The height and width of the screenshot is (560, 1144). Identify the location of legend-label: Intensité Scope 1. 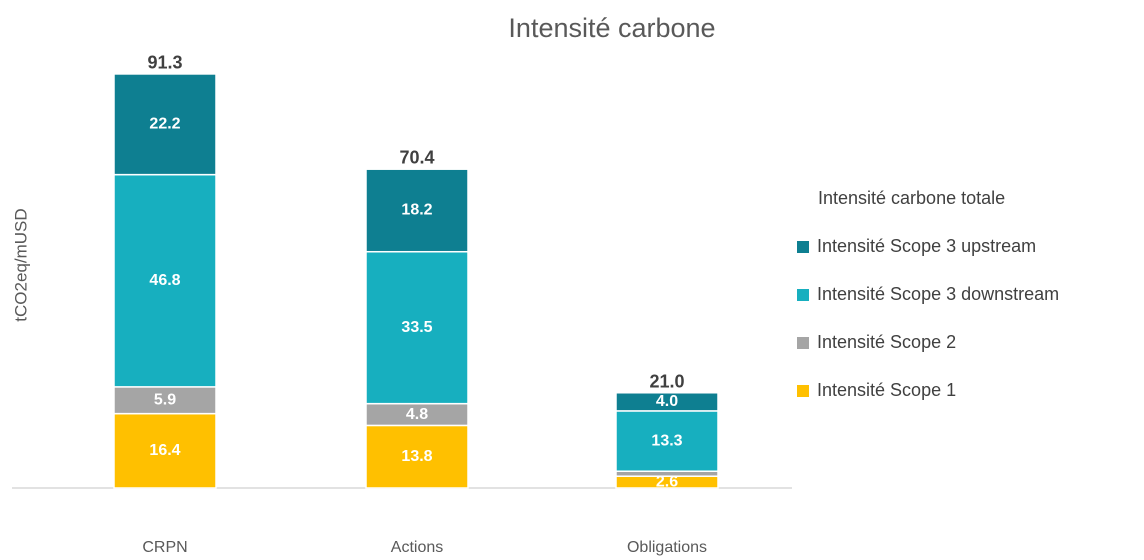
(886, 390).